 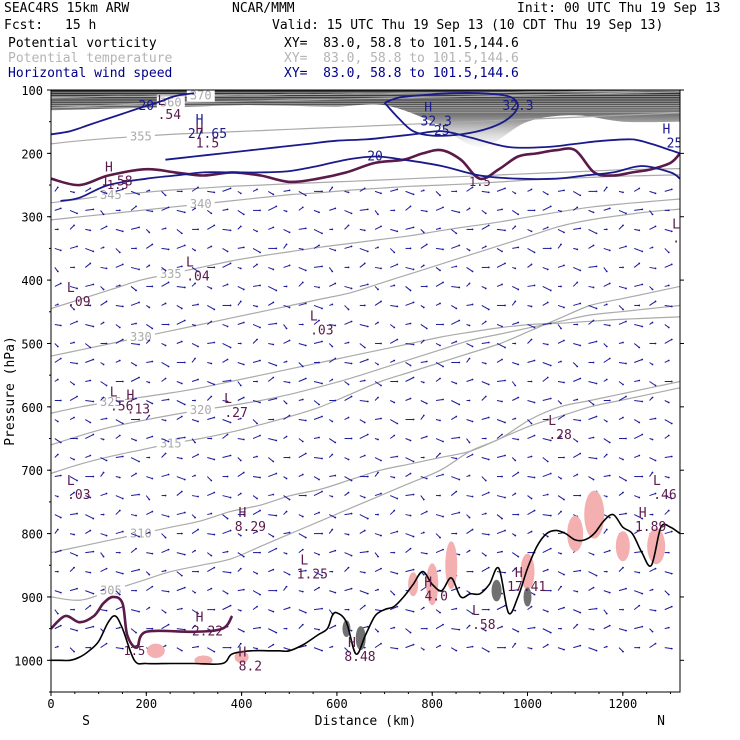 What do you see at coordinates (365, 118) in the screenshot?
I see `stratosphere-shading` at bounding box center [365, 118].